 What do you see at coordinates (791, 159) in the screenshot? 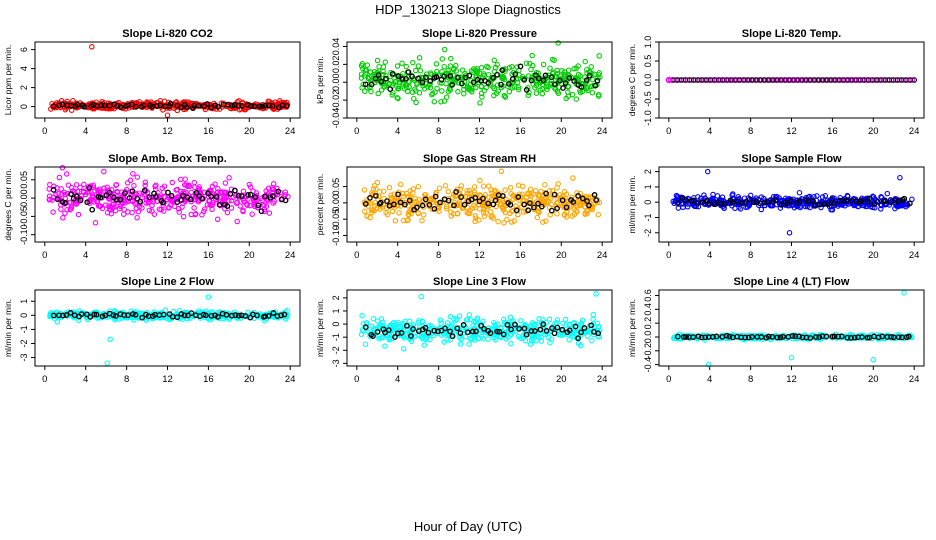
I see `panel-title: Slope Sample Flow` at bounding box center [791, 159].